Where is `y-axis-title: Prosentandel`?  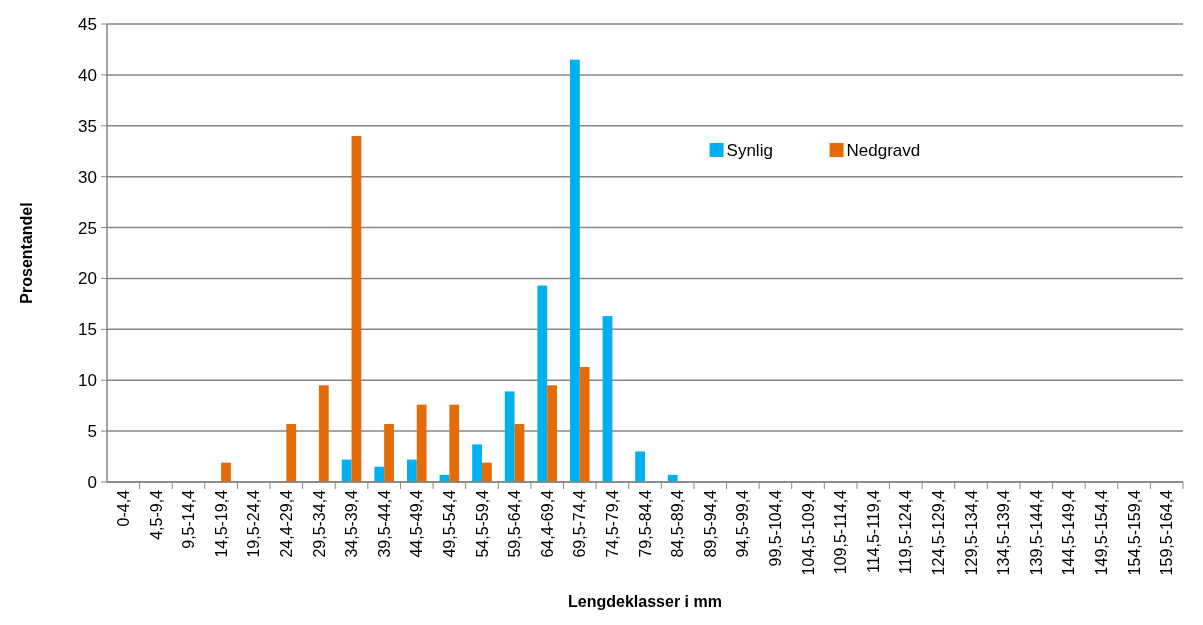 y-axis-title: Prosentandel is located at coordinates (26, 253).